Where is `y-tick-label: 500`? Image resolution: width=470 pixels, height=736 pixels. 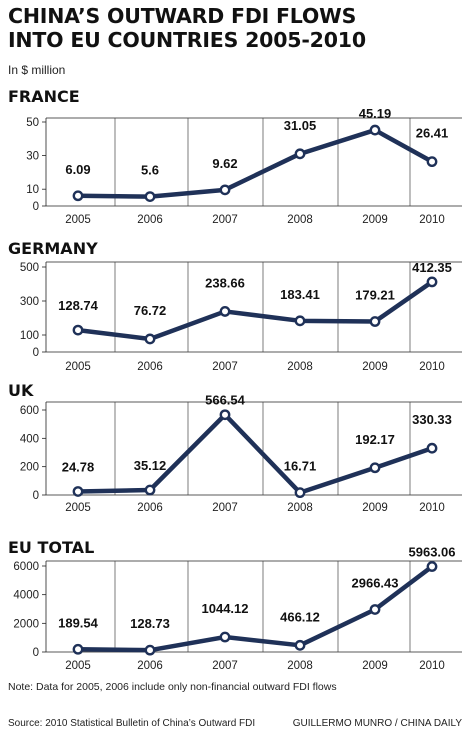
y-tick-label: 500 is located at coordinates (29, 268).